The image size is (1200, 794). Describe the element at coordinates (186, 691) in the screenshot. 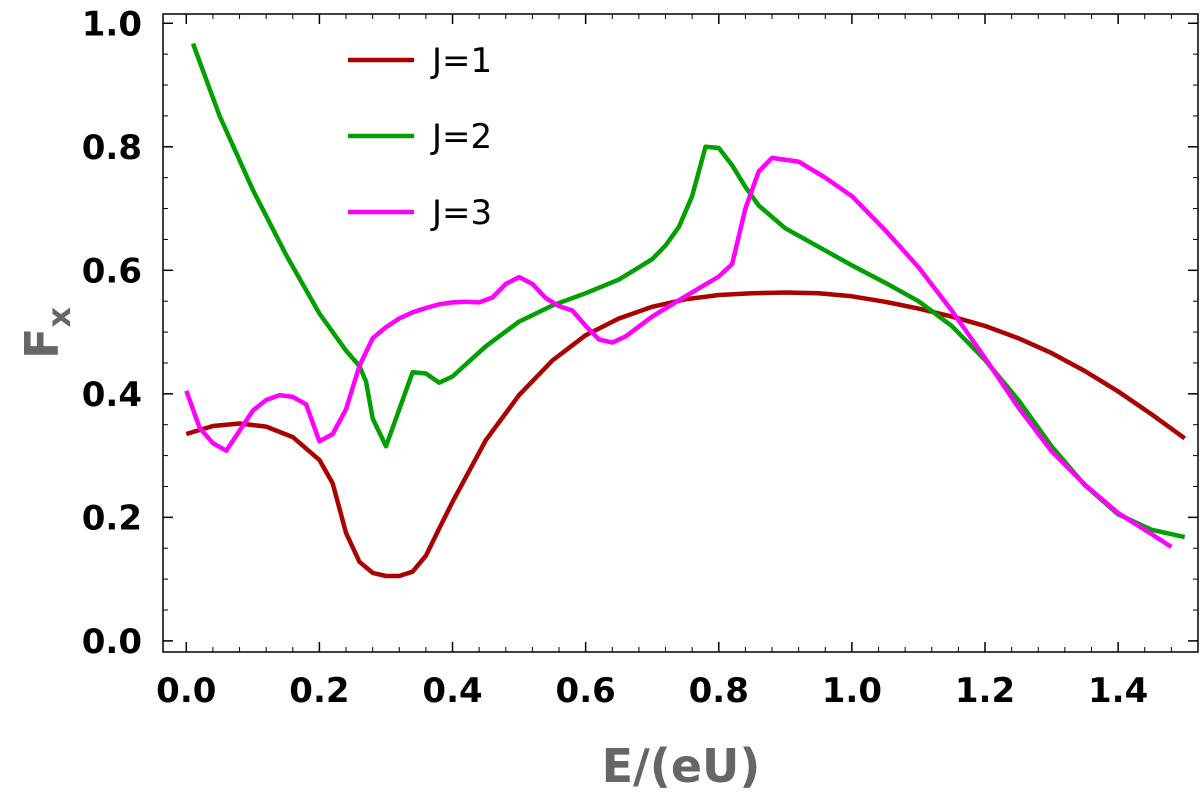

I see `x-tick-label: 0.0` at that location.